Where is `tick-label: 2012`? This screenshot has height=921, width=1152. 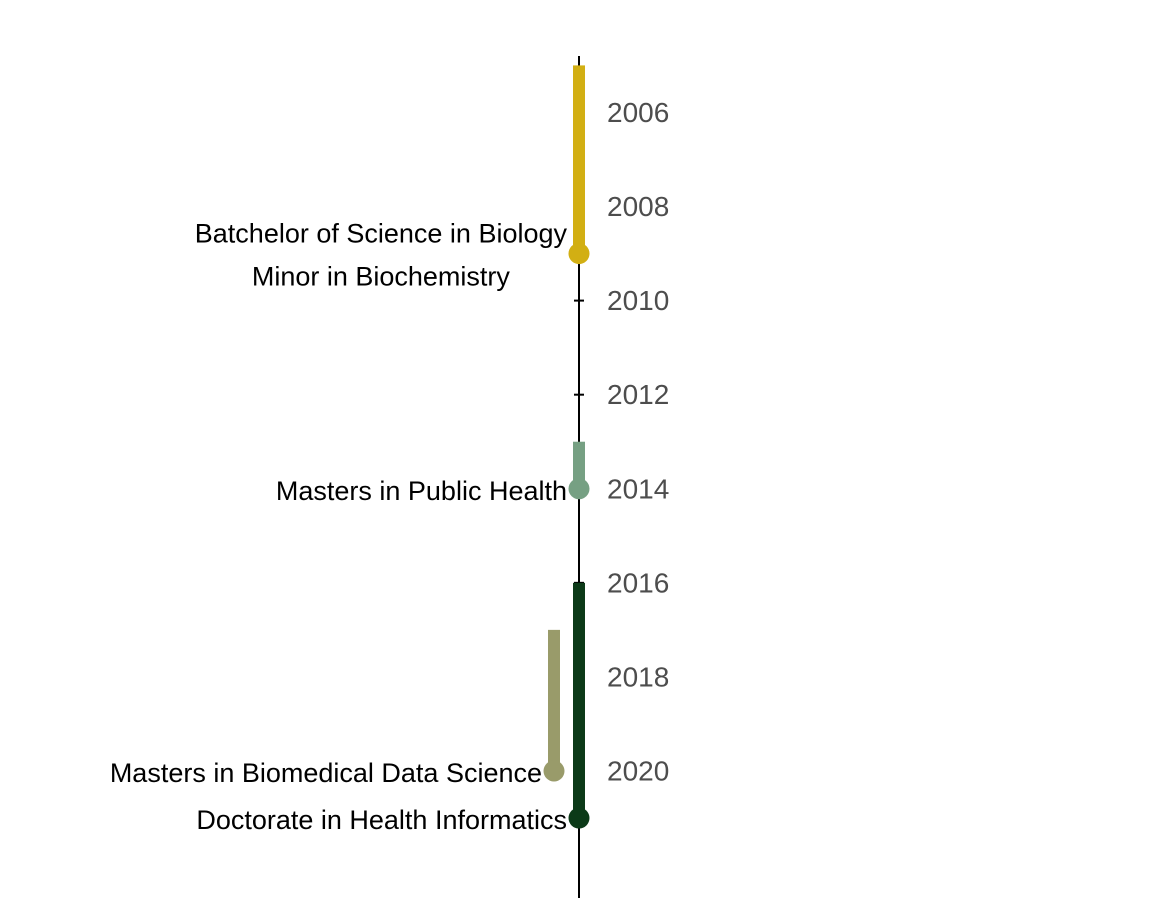 tick-label: 2012 is located at coordinates (638, 394).